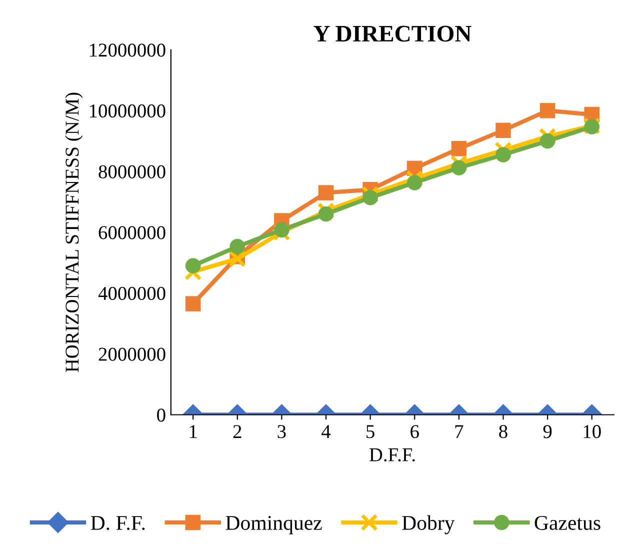  Describe the element at coordinates (567, 523) in the screenshot. I see `legend-label: Gazetus` at that location.